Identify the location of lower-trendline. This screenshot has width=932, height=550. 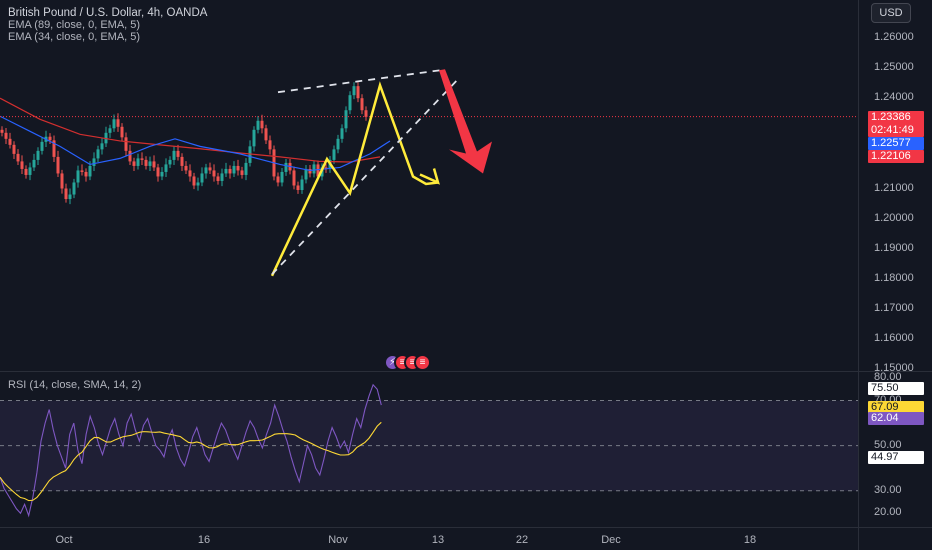
(366, 175).